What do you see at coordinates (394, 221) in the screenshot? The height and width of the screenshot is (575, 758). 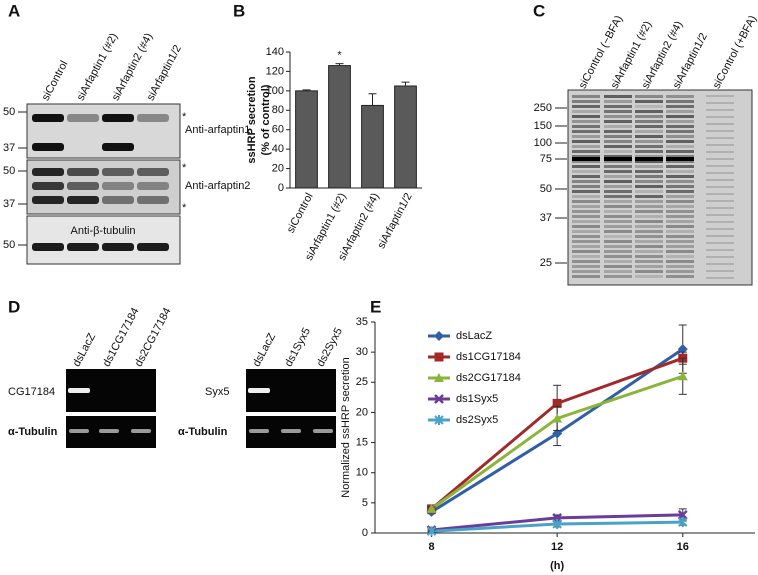 I see `lane-label: siArfaptin1/2` at bounding box center [394, 221].